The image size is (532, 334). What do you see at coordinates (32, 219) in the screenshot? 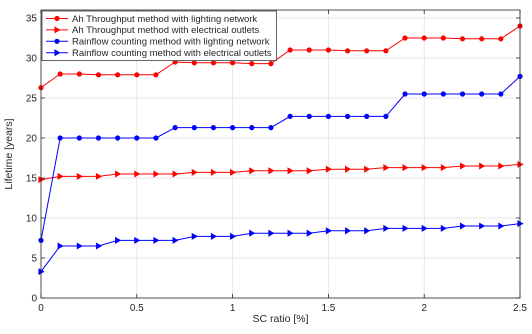
I see `y-tick-label: 10` at bounding box center [32, 219].